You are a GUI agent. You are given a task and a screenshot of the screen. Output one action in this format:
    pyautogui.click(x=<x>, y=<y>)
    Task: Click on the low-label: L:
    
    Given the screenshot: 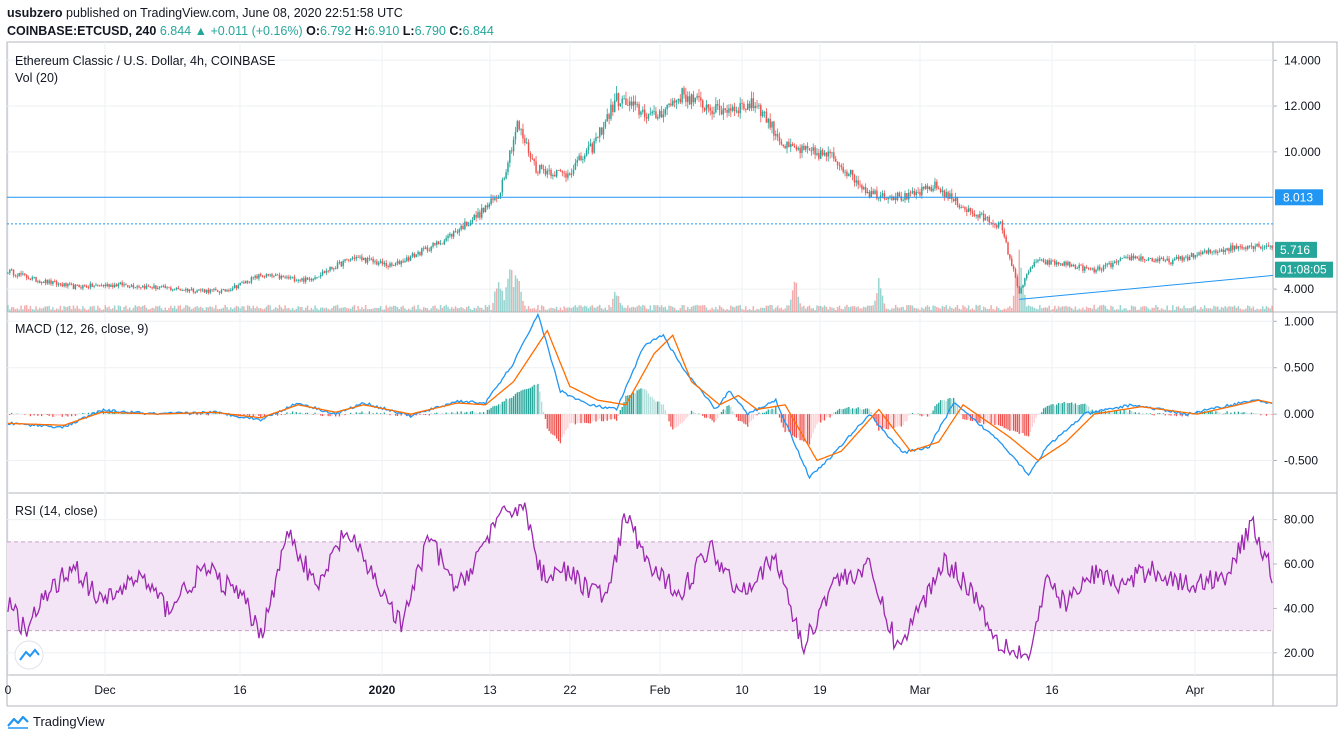 What is the action you would take?
    pyautogui.click(x=408, y=31)
    